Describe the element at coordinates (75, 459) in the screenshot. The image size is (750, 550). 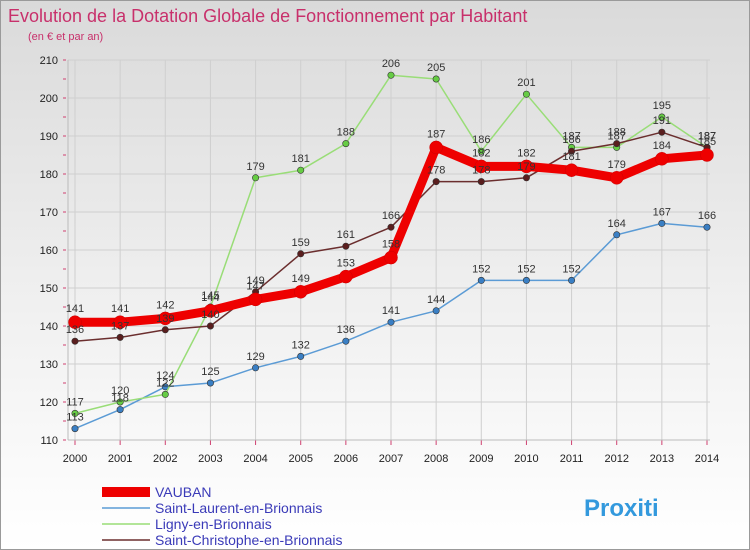
I see `x-tick-label: 2000` at that location.